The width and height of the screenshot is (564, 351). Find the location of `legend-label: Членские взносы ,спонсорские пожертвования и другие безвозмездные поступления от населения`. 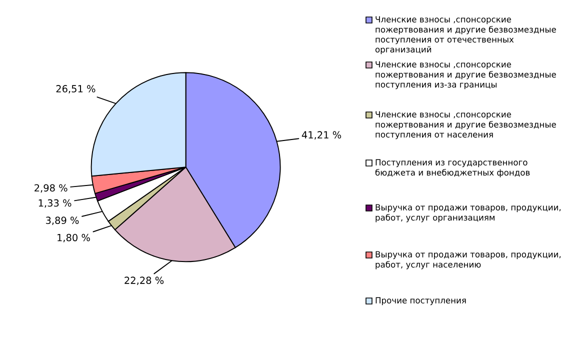

legend-label: Членские взносы ,спонсорские пожертвования и другие безвозмездные поступления от населения is located at coordinates (466, 125).